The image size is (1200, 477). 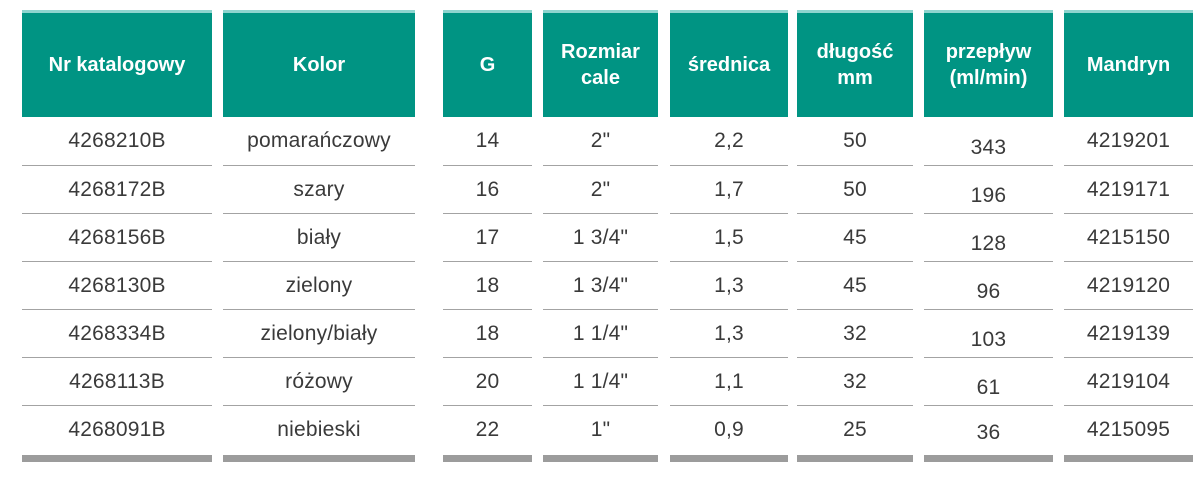 What do you see at coordinates (988, 237) in the screenshot?
I see `table-cell: 128` at bounding box center [988, 237].